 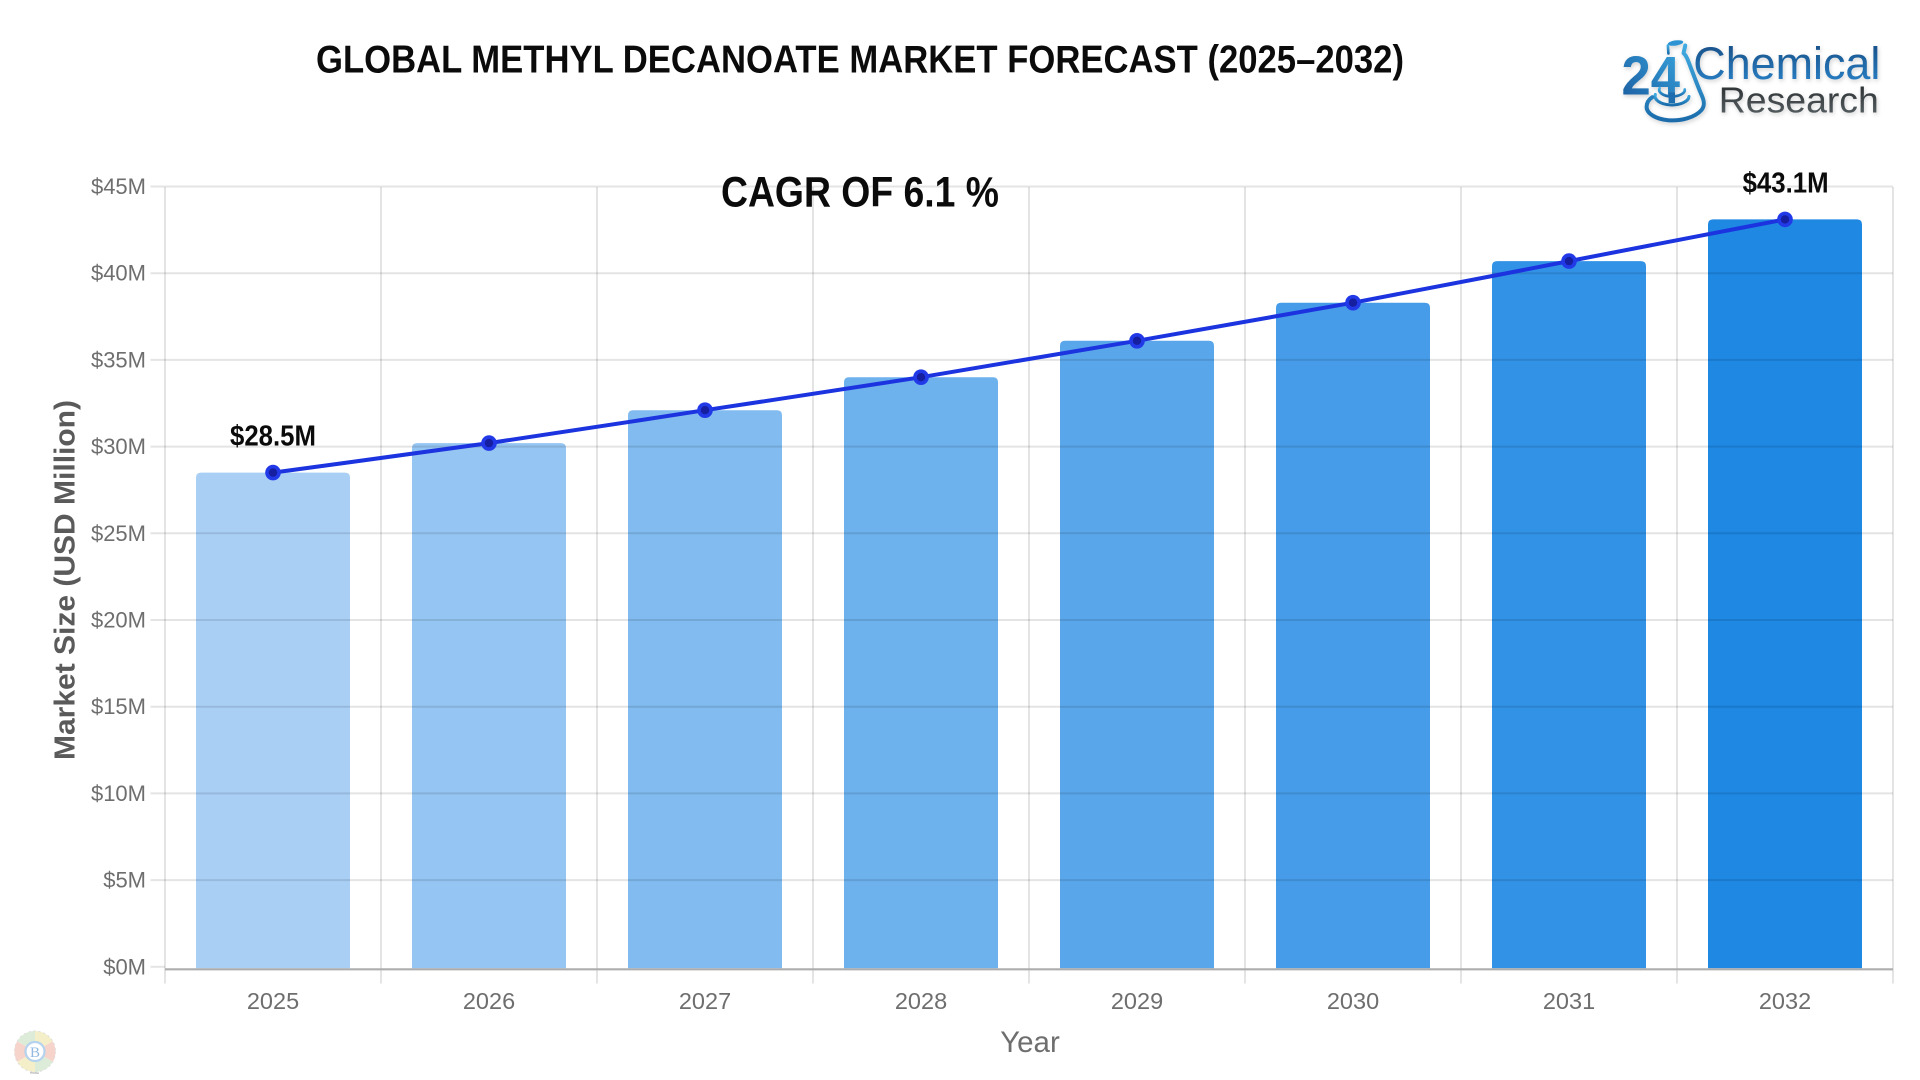 What do you see at coordinates (489, 1001) in the screenshot?
I see `svg-text: 2026` at bounding box center [489, 1001].